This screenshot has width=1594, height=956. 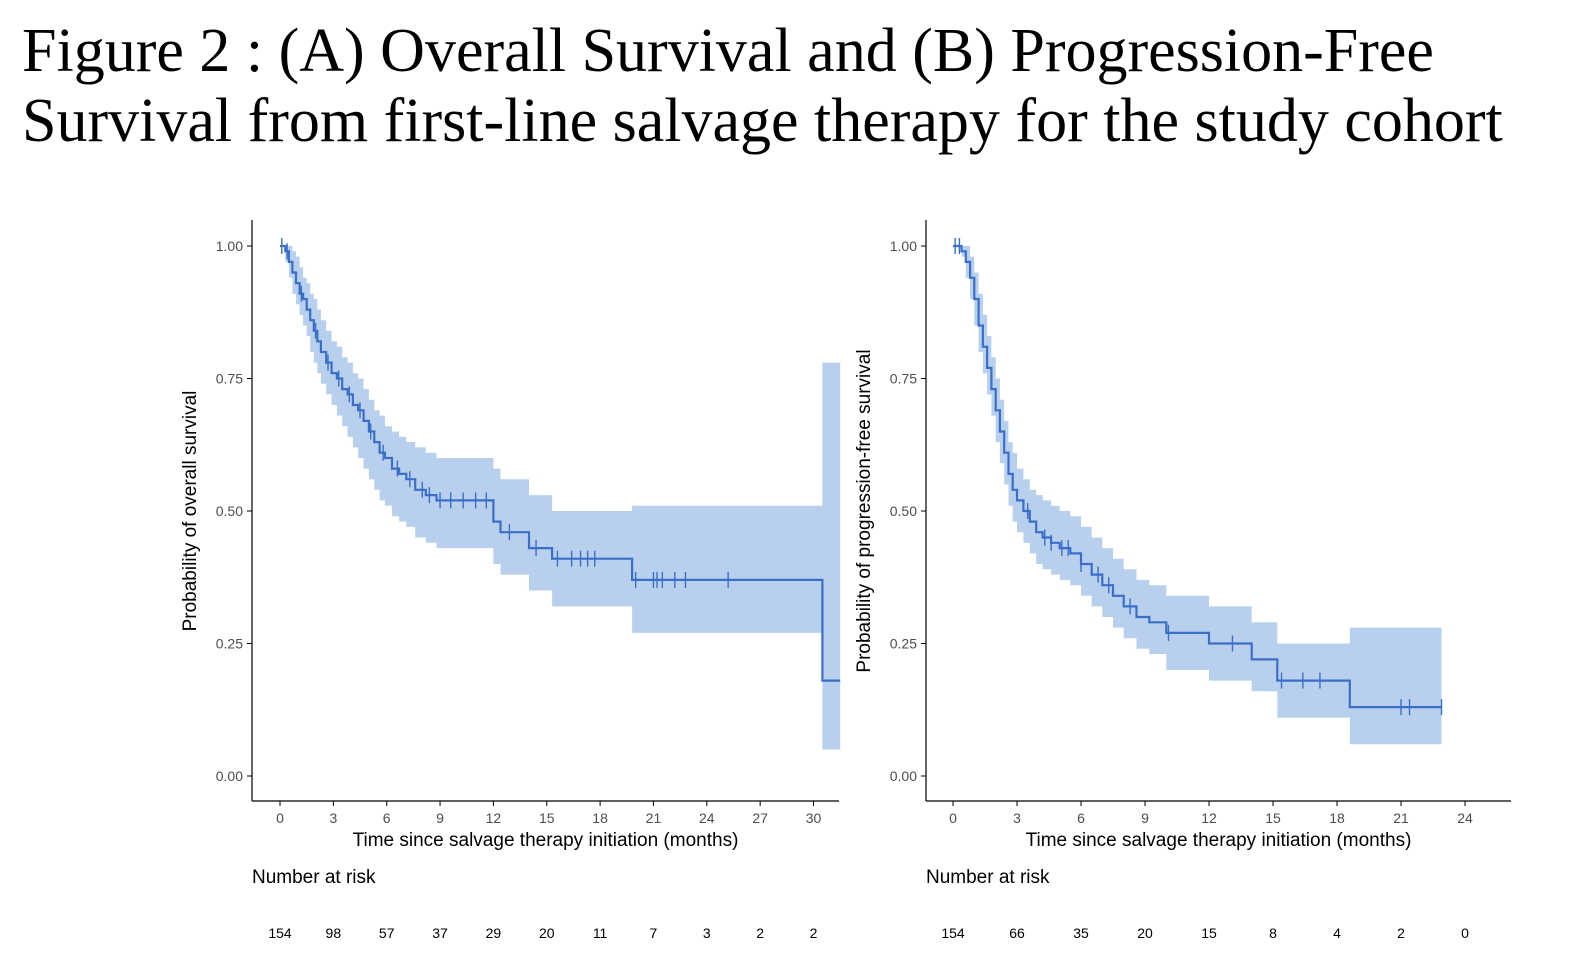 I want to click on survival-curve, so click(x=1197, y=476).